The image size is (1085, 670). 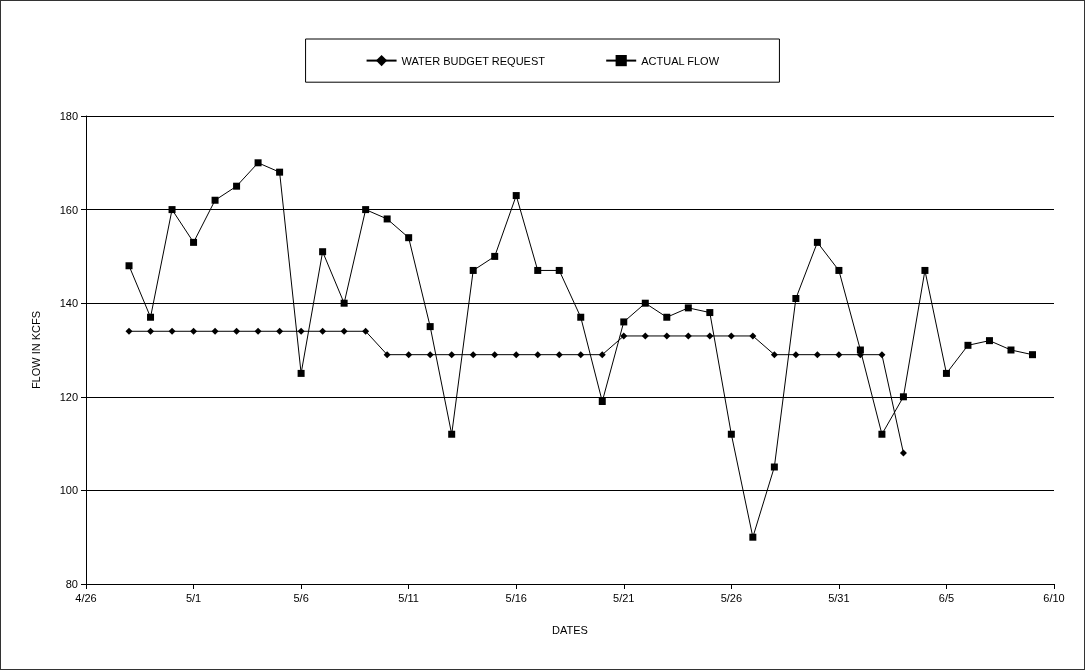 I want to click on x-tick-label: 5/11, so click(x=408, y=597).